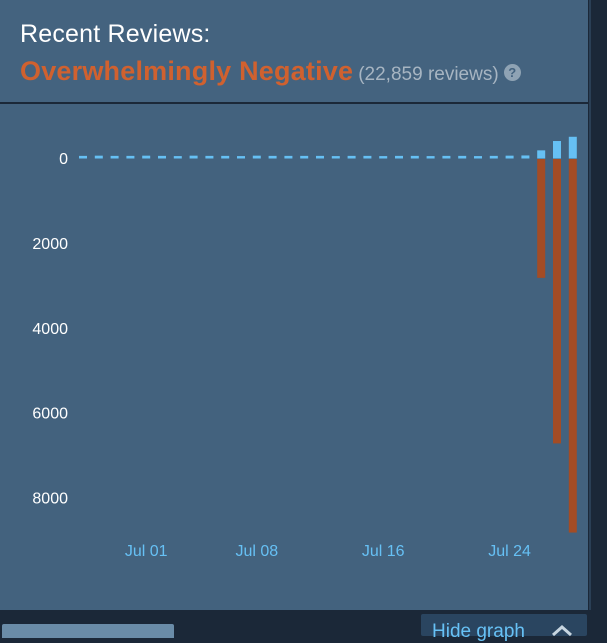 The height and width of the screenshot is (643, 607). Describe the element at coordinates (478, 631) in the screenshot. I see `hide-graph-label: Hide graph` at that location.